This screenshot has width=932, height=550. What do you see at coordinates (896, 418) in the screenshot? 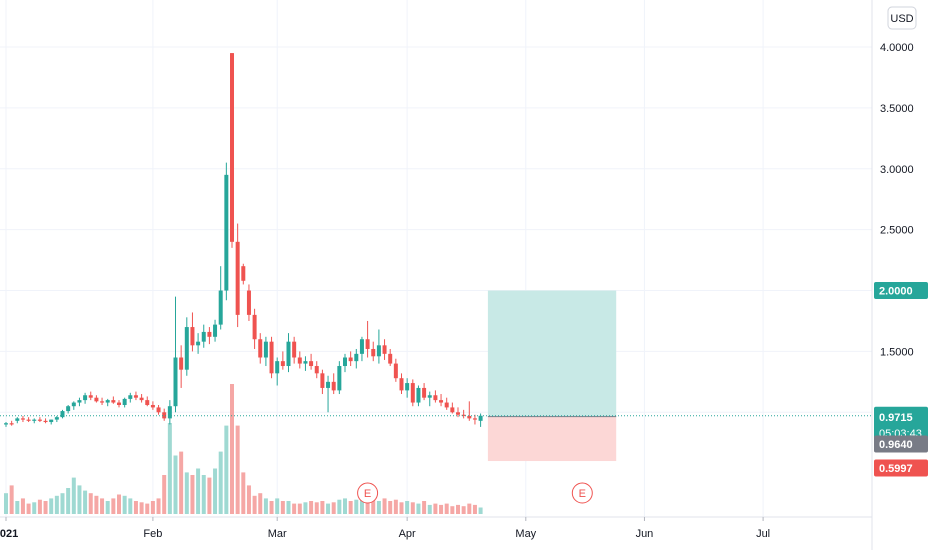
I see `current-price-label: 0.9715` at bounding box center [896, 418].